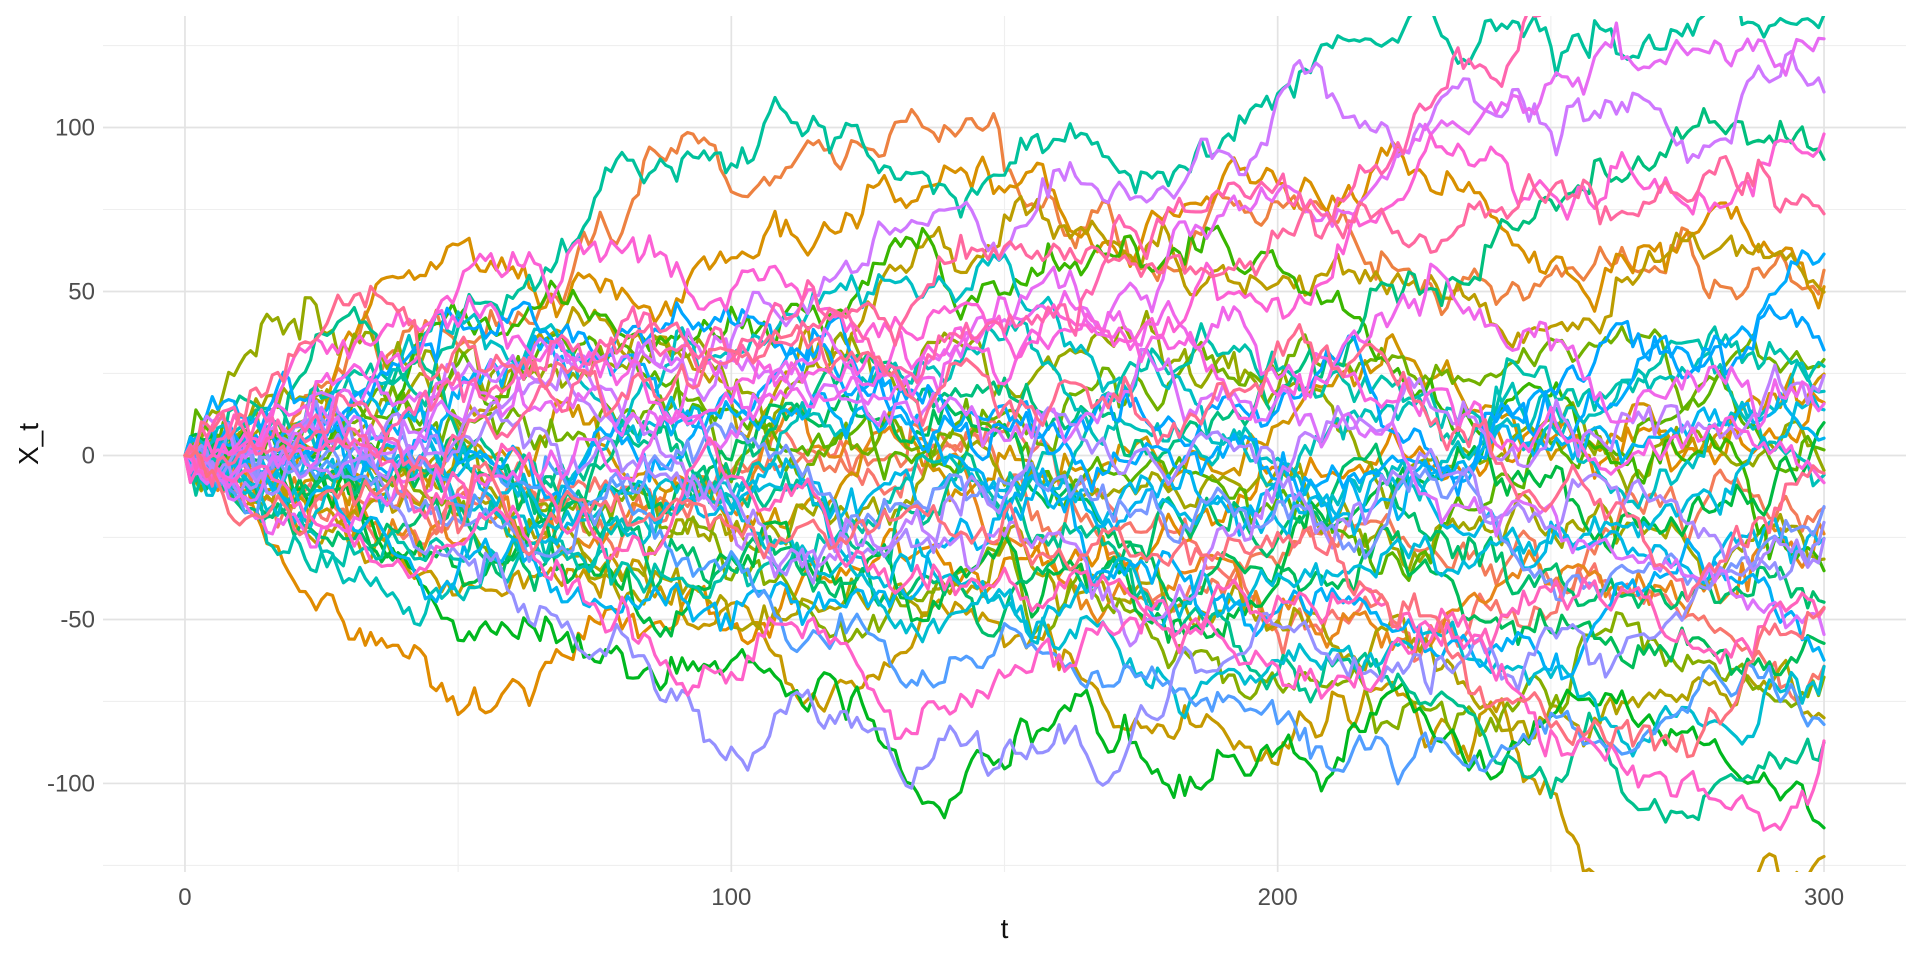 This screenshot has height=960, width=1920. I want to click on y-tick-label: -100, so click(71, 783).